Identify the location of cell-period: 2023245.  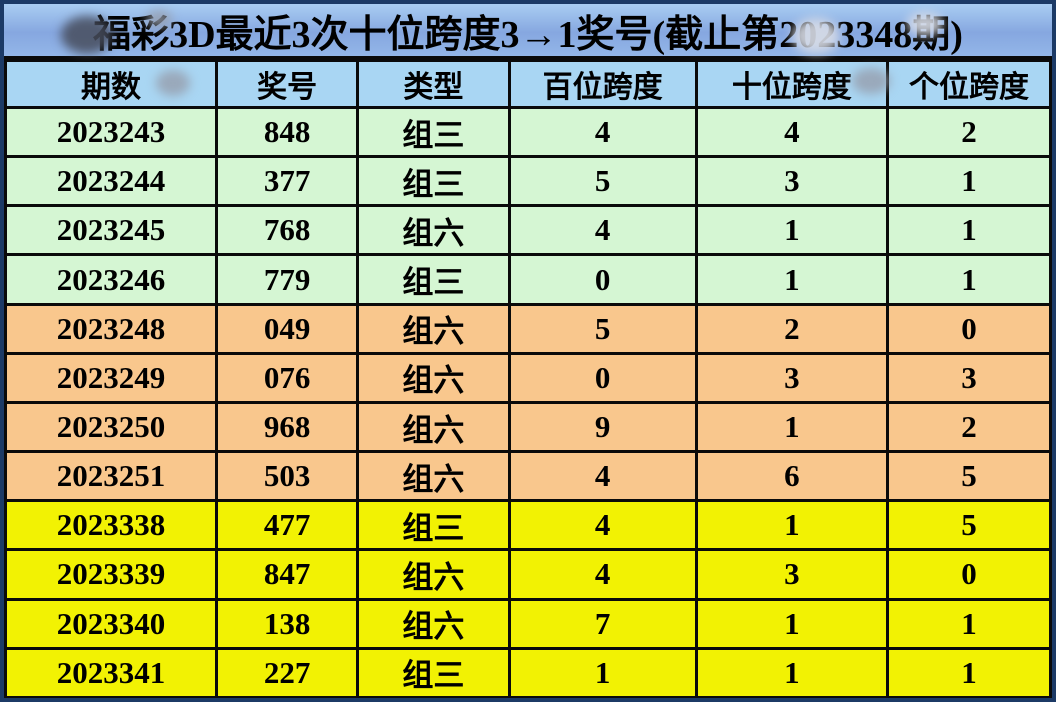
(111, 230).